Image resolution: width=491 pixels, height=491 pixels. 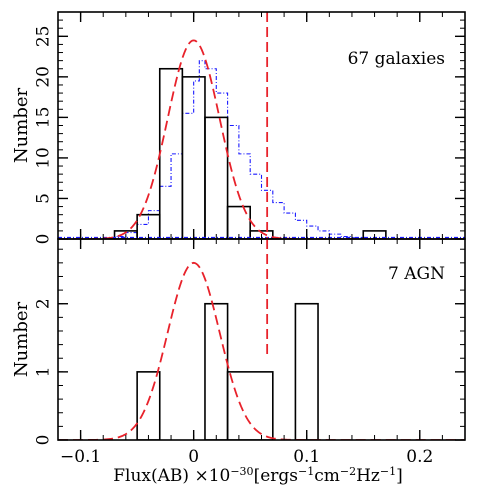 I want to click on x-label-units: cm, so click(x=327, y=476).